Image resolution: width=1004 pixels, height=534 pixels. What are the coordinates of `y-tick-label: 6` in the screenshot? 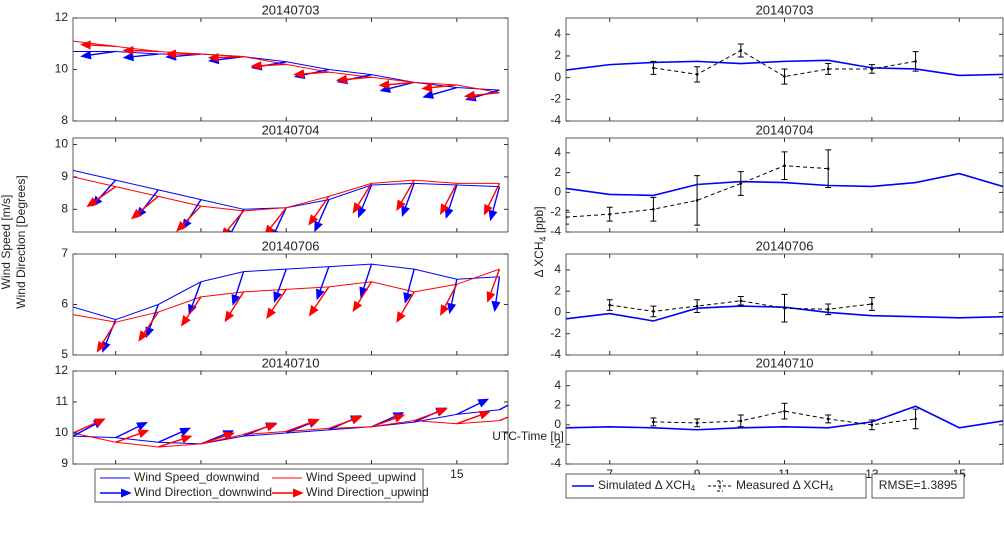 It's located at (64, 304).